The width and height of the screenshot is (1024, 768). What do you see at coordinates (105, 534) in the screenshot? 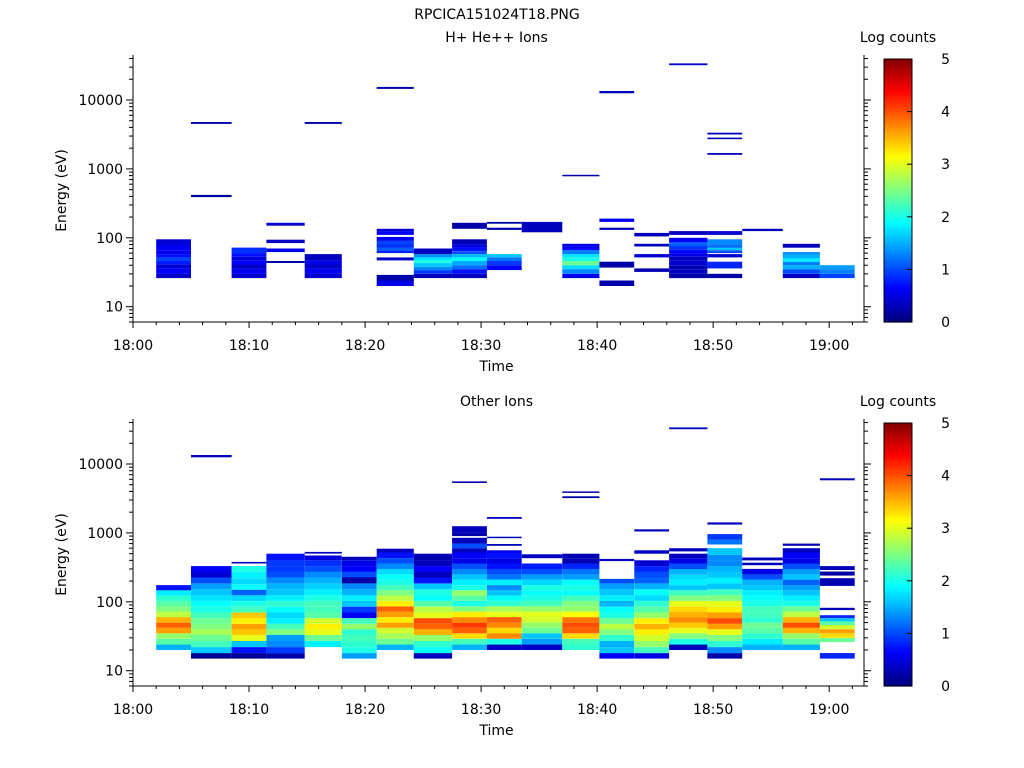
I see `y-tick-label: 1000` at bounding box center [105, 534].